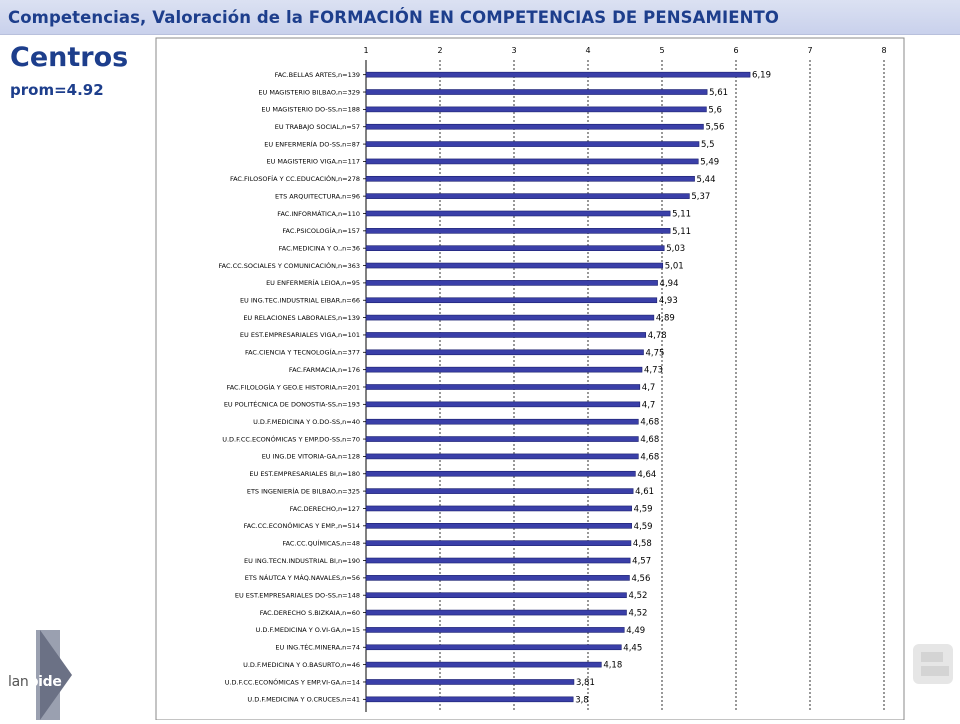  Describe the element at coordinates (585, 683) in the screenshot. I see `data-label: 3,81` at that location.